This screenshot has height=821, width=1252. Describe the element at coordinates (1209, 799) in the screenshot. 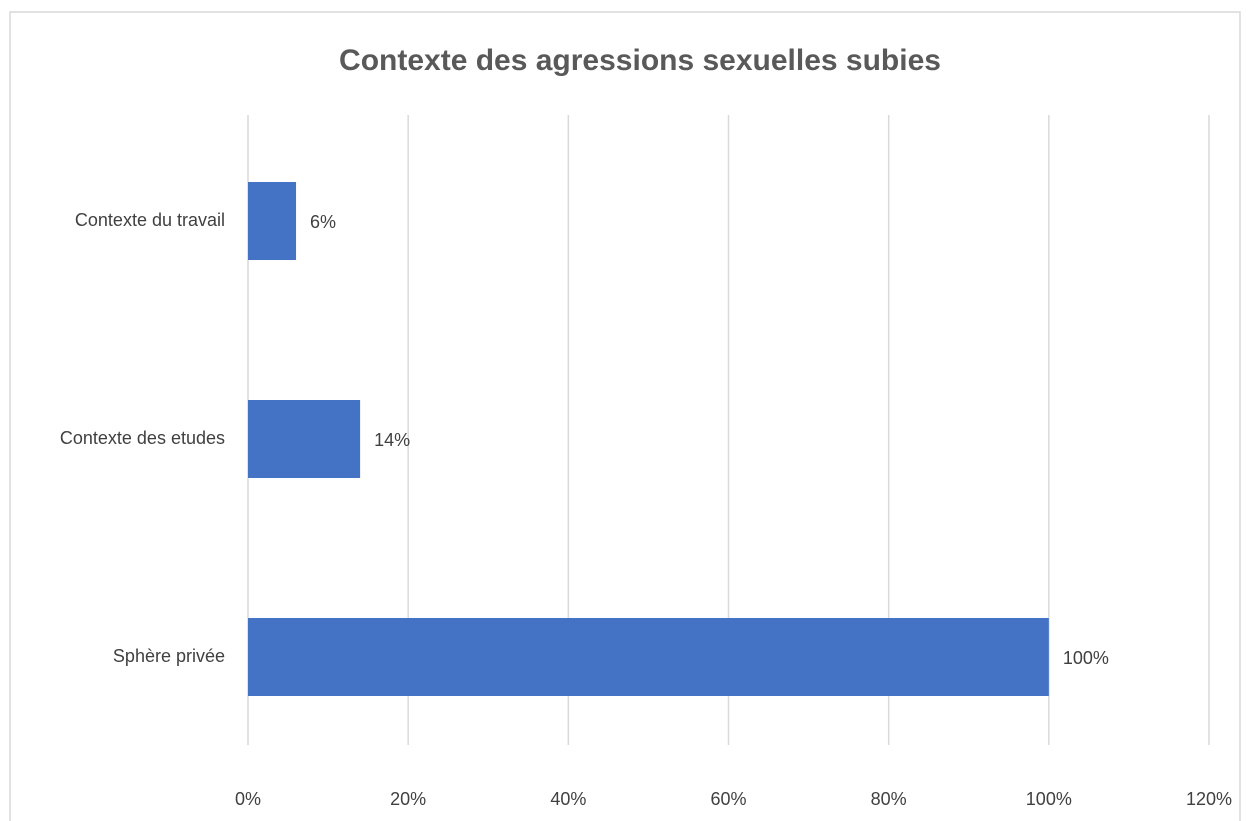

I see `x-tick-label: 120%` at that location.